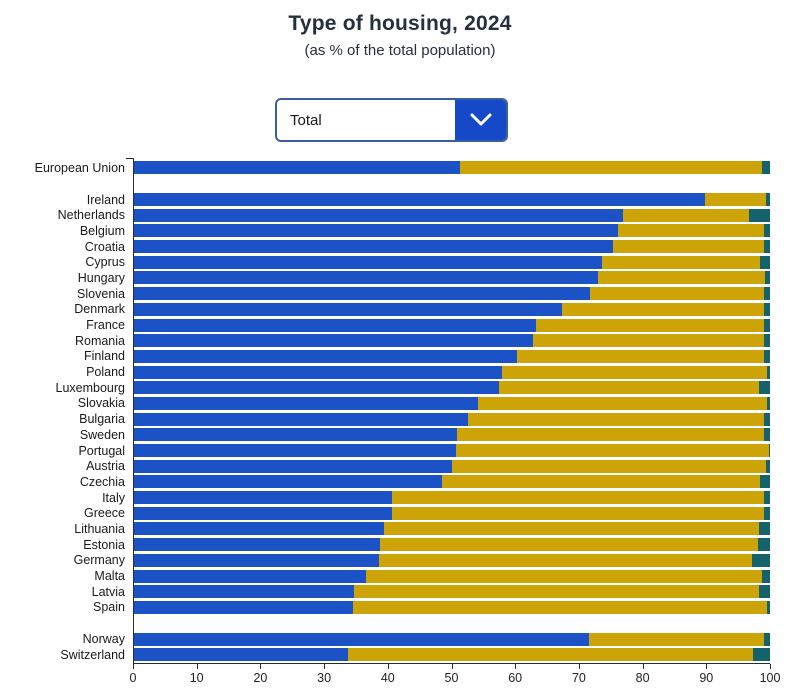  What do you see at coordinates (480, 120) in the screenshot?
I see `dropdown-toggle-button` at bounding box center [480, 120].